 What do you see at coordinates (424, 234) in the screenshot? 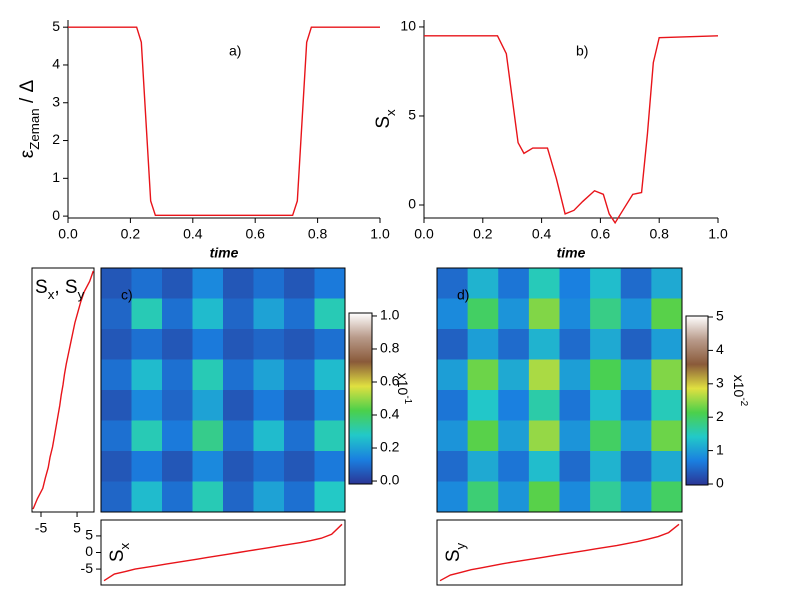
I see `x-tick-label: 0.0` at bounding box center [424, 234].